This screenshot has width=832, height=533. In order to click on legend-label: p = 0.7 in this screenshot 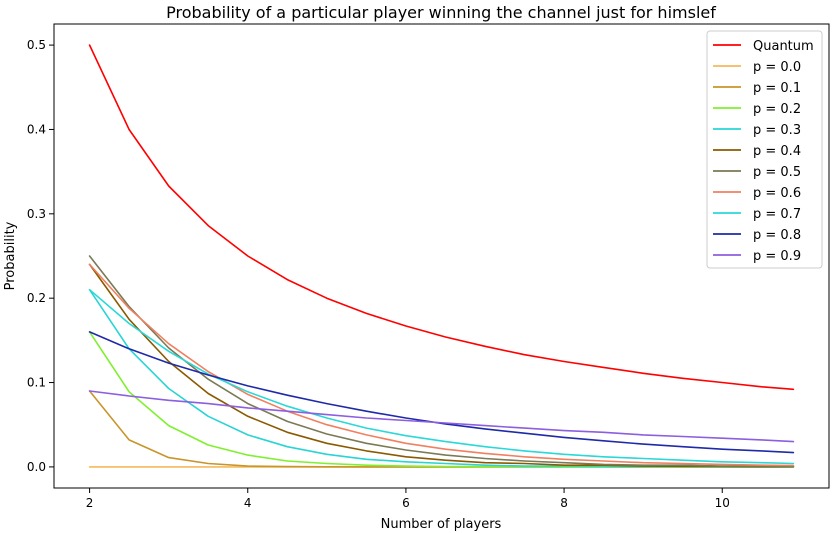, I will do `click(777, 214)`.